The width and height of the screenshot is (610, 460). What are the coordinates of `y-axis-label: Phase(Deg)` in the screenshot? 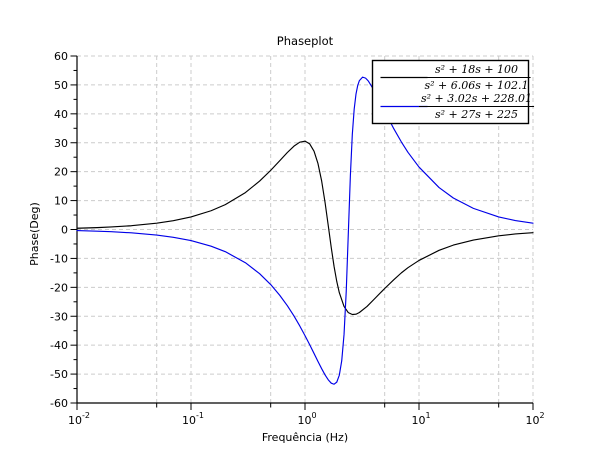 It's located at (34, 234).